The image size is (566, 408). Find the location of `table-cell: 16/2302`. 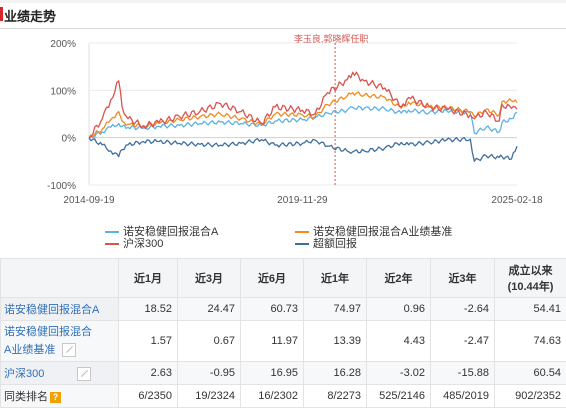

table-cell: 16/2302 is located at coordinates (272, 396).